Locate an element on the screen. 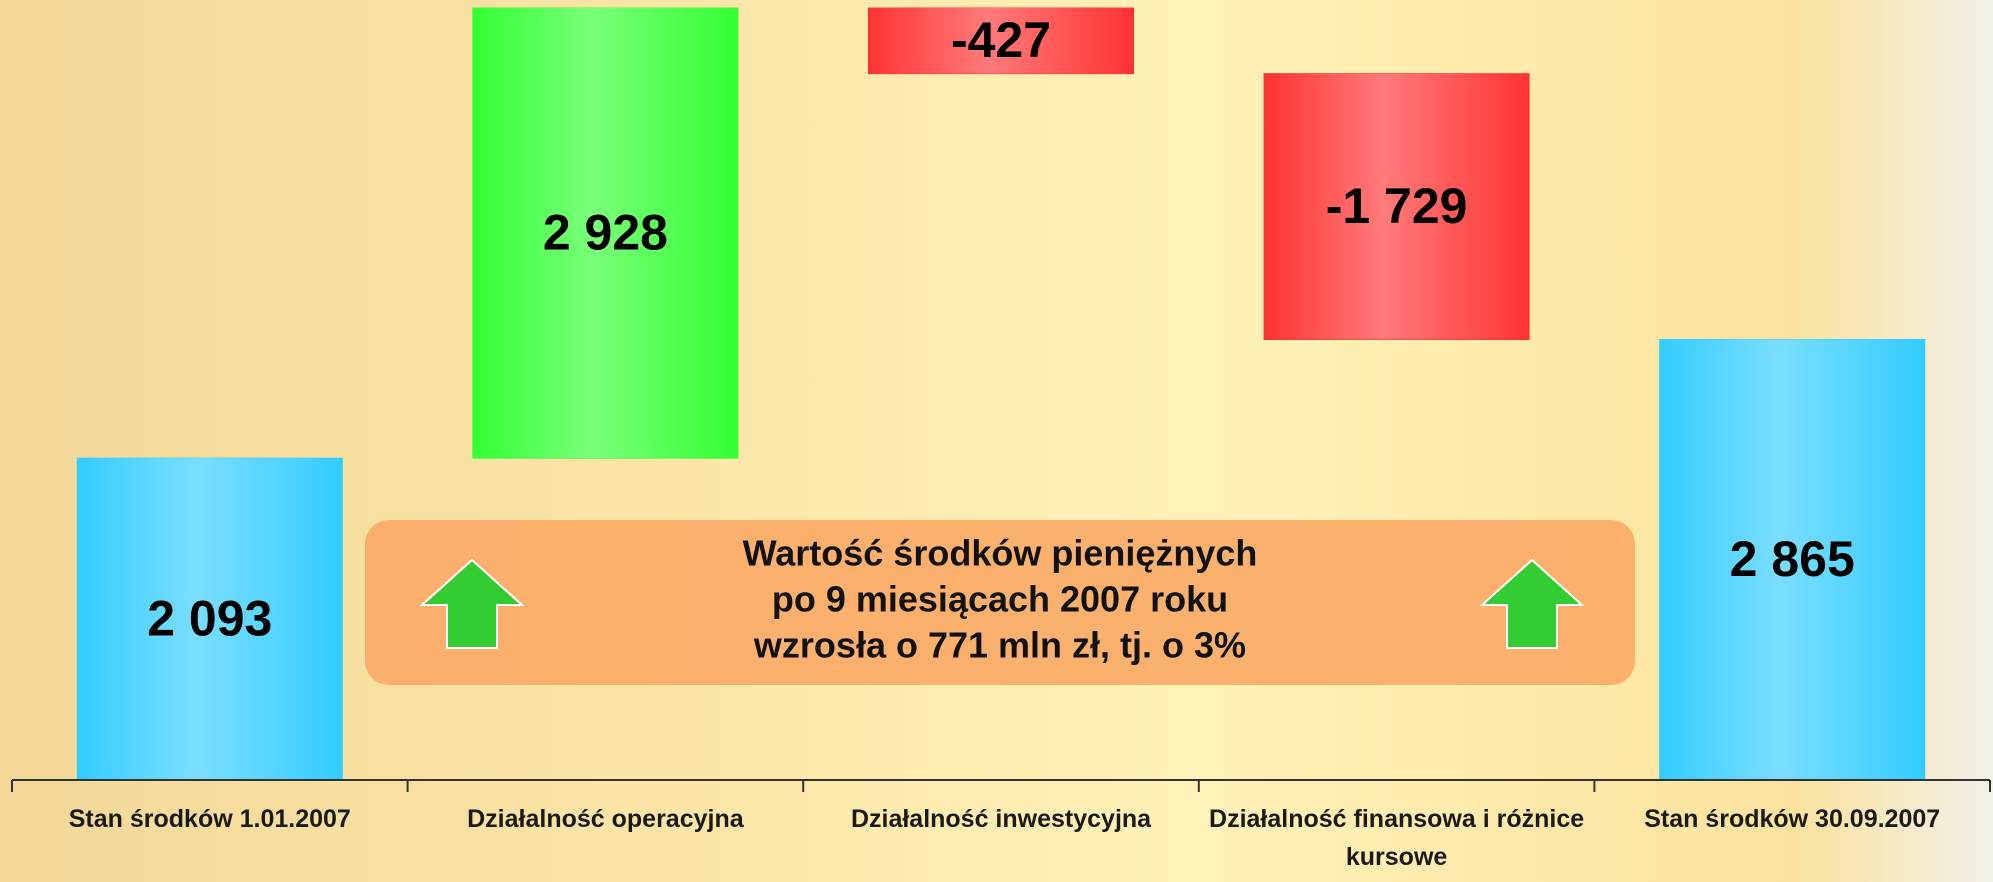 This screenshot has width=1993, height=882. value-label: 2 928 is located at coordinates (605, 232).